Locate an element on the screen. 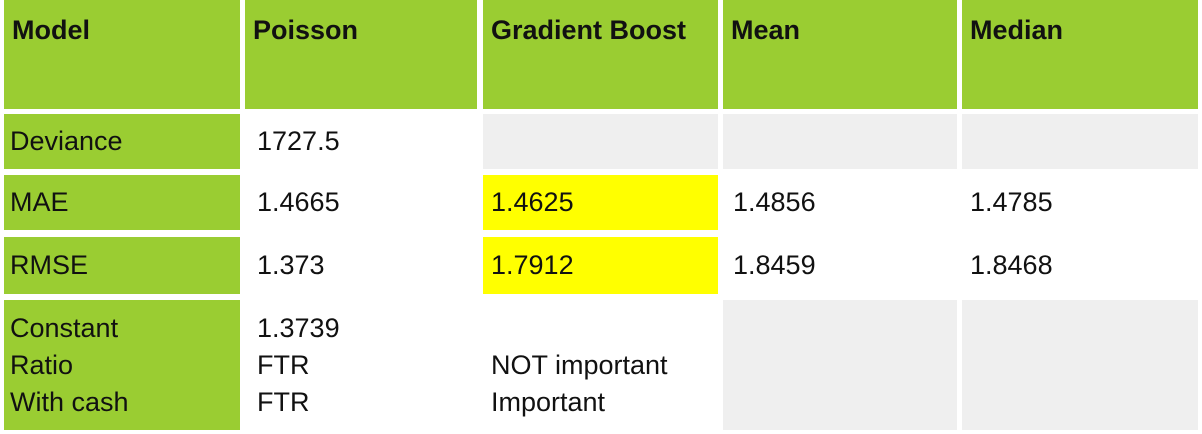 The height and width of the screenshot is (434, 1202). feature-gb-ratio: NOT important is located at coordinates (579, 365).